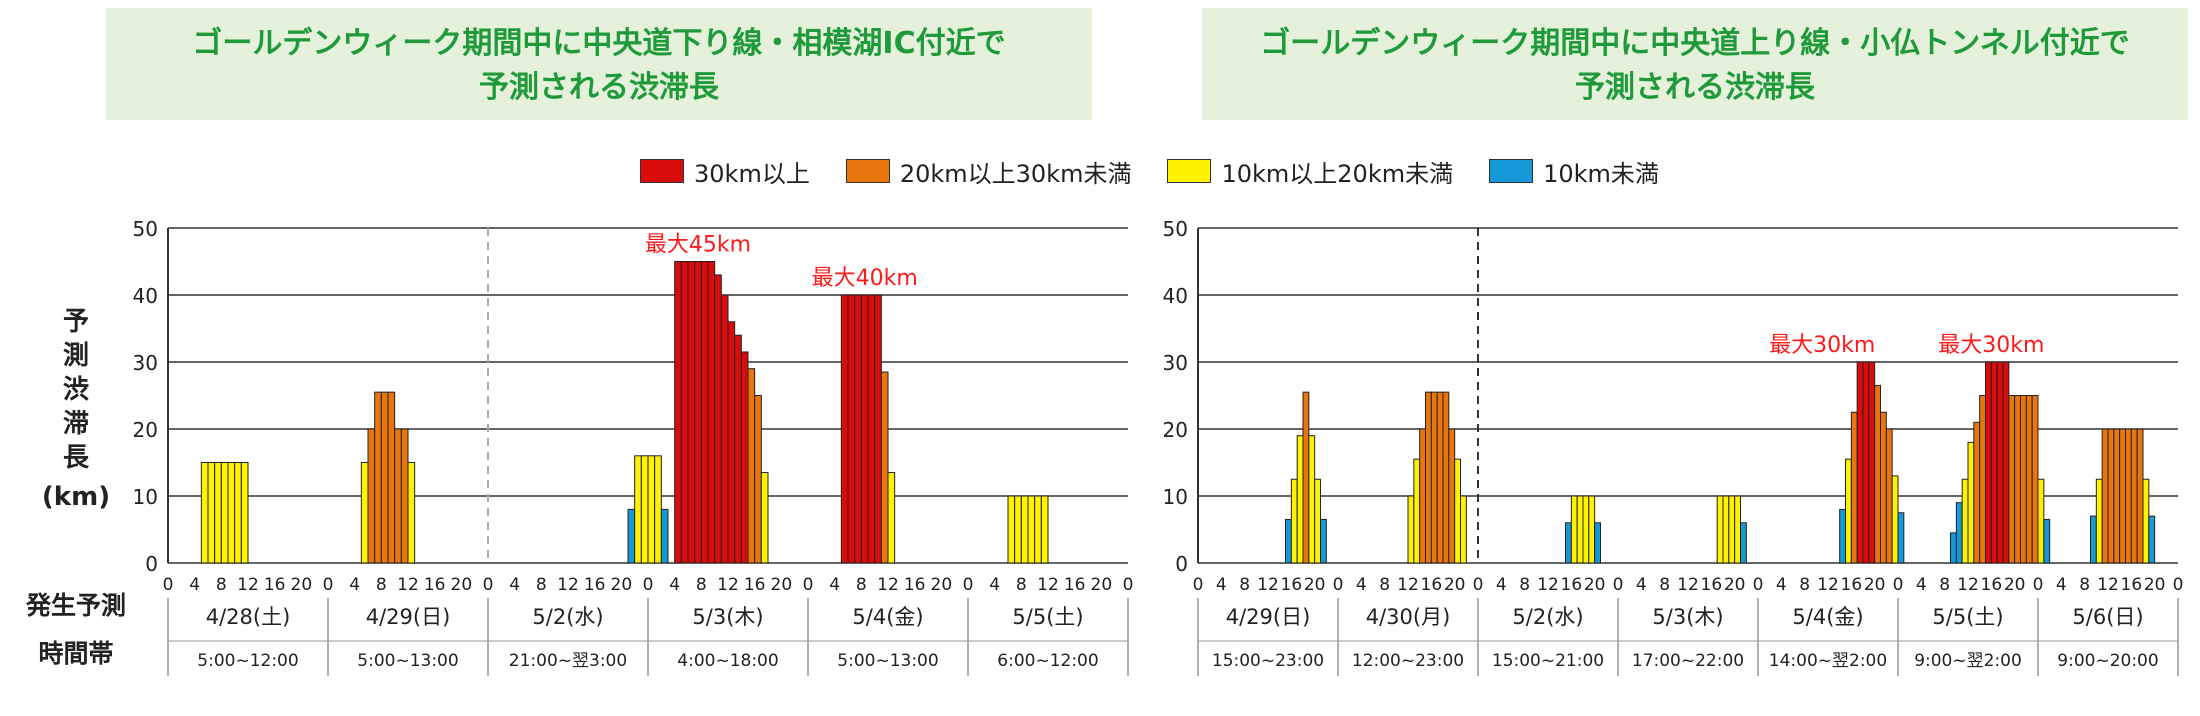 The width and height of the screenshot is (2200, 716). I want to click on legend-swatch-red, so click(662, 171).